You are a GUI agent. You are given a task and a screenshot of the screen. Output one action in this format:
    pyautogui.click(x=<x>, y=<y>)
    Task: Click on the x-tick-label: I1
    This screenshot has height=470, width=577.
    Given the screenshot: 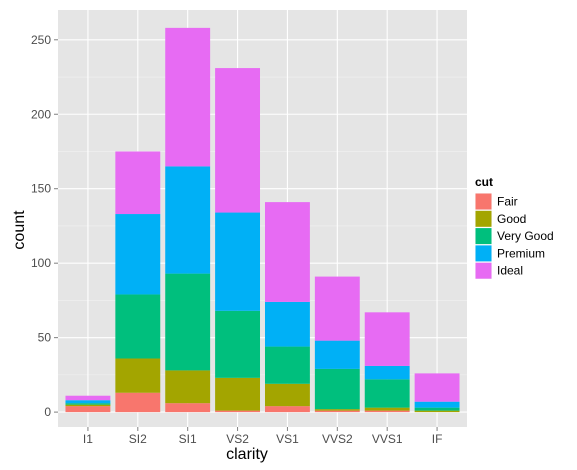 What is the action you would take?
    pyautogui.click(x=88, y=439)
    